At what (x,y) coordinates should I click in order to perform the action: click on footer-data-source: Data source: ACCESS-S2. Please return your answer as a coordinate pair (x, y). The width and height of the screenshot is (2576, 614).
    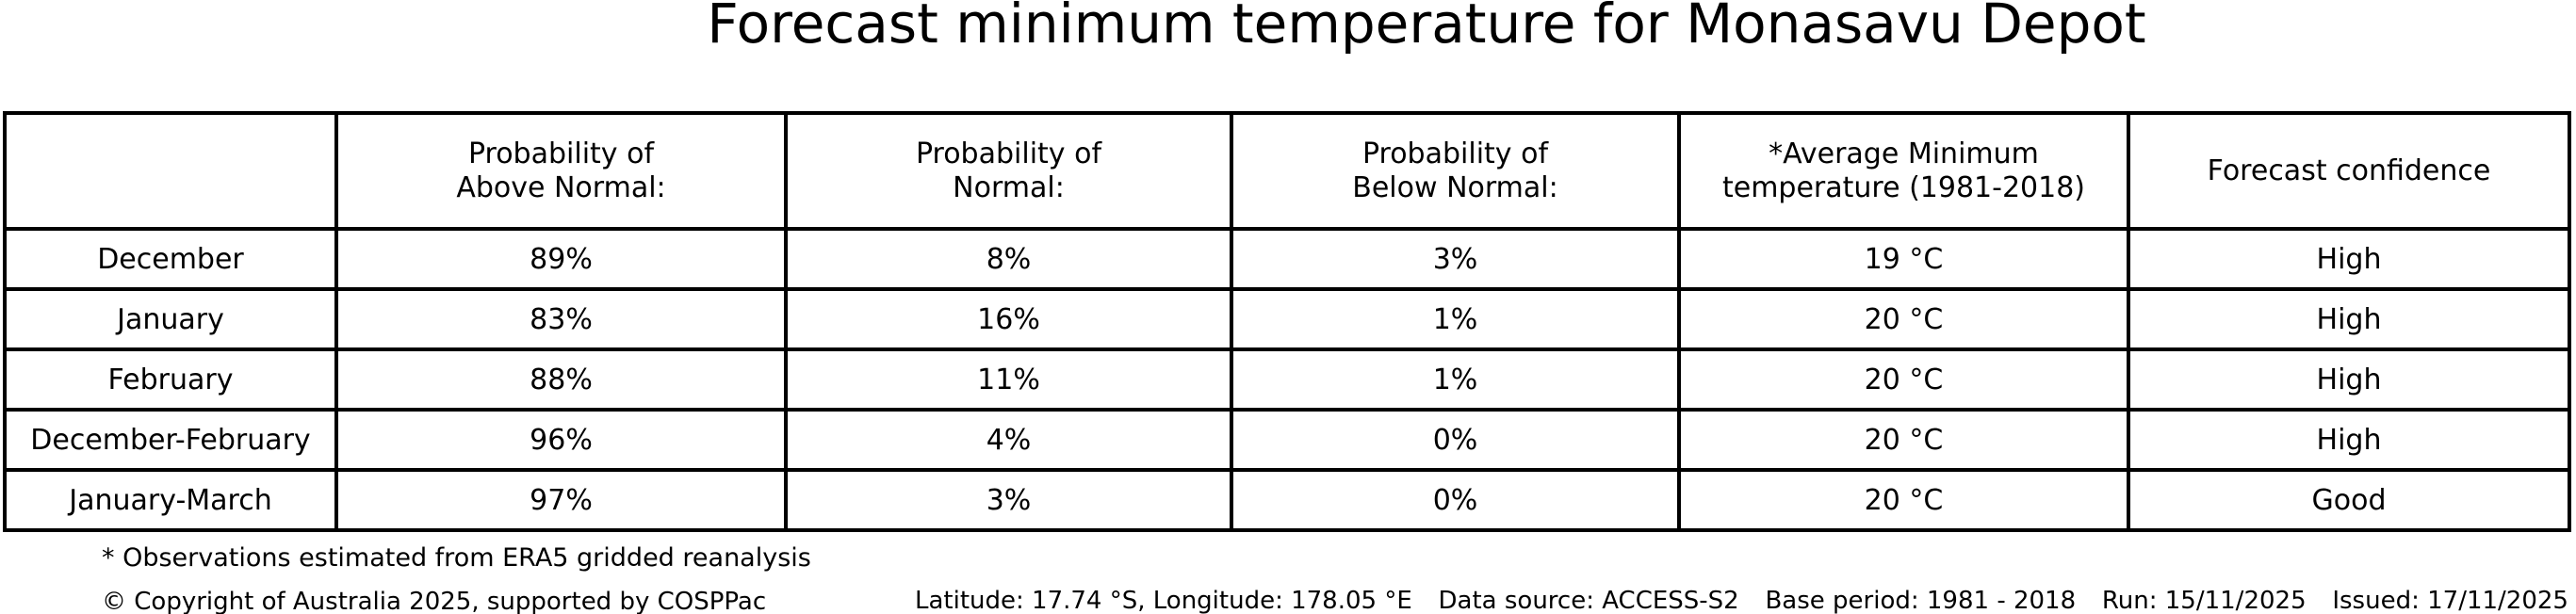
    Looking at the image, I should click on (1588, 600).